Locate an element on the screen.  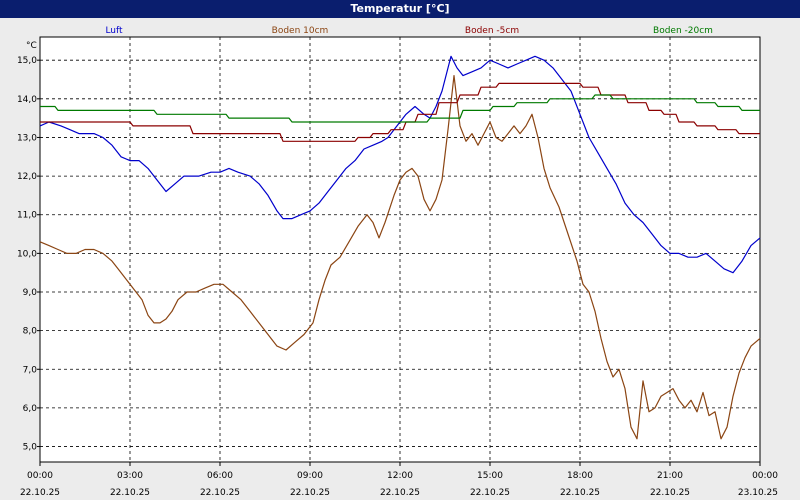
y-axis-unit-label: °C is located at coordinates (31, 46).